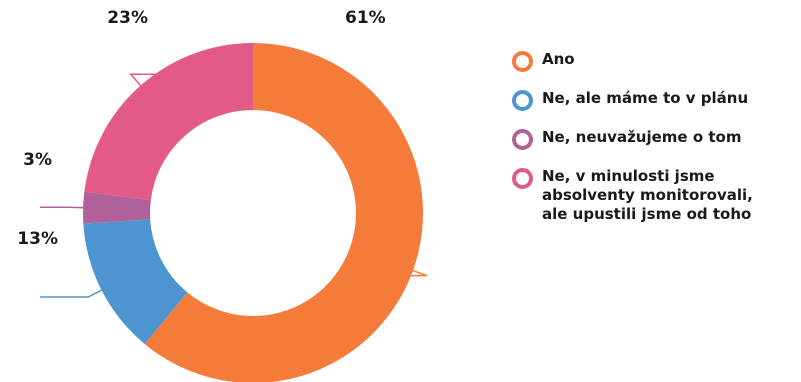 The width and height of the screenshot is (801, 382). Describe the element at coordinates (63, 207) in the screenshot. I see `leader-line-neuvazujeme` at that location.